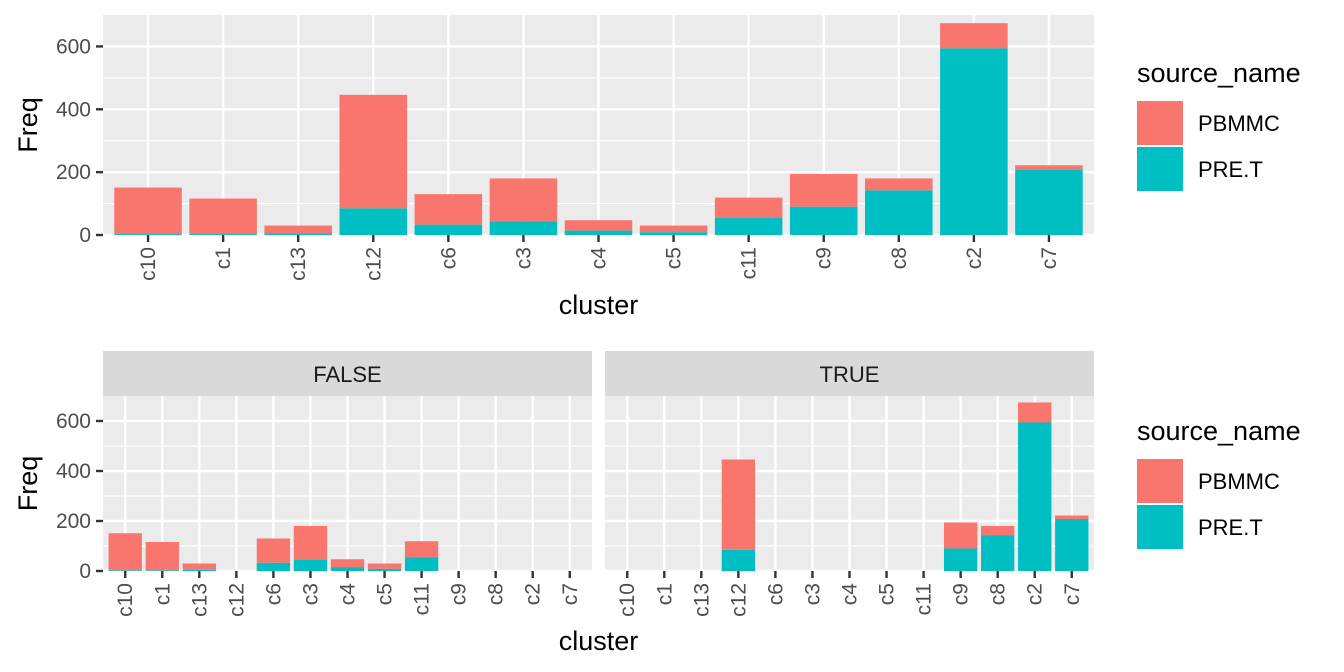  Describe the element at coordinates (775, 594) in the screenshot. I see `x-tick-label: c6` at that location.